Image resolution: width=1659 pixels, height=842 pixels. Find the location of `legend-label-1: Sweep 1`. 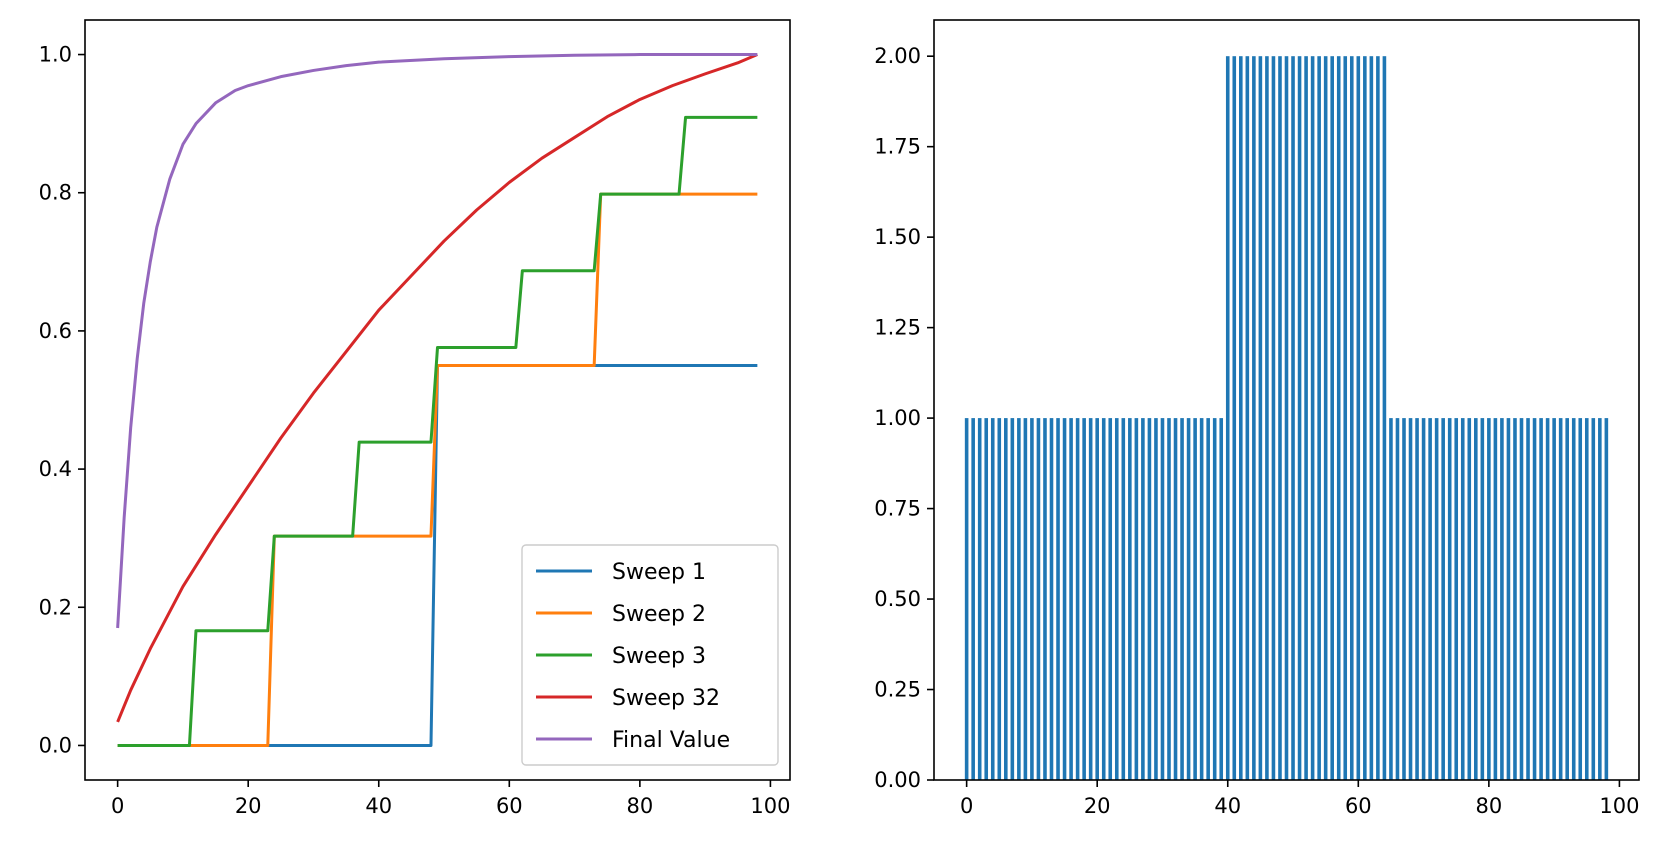

legend-label-1: Sweep 1 is located at coordinates (659, 572).